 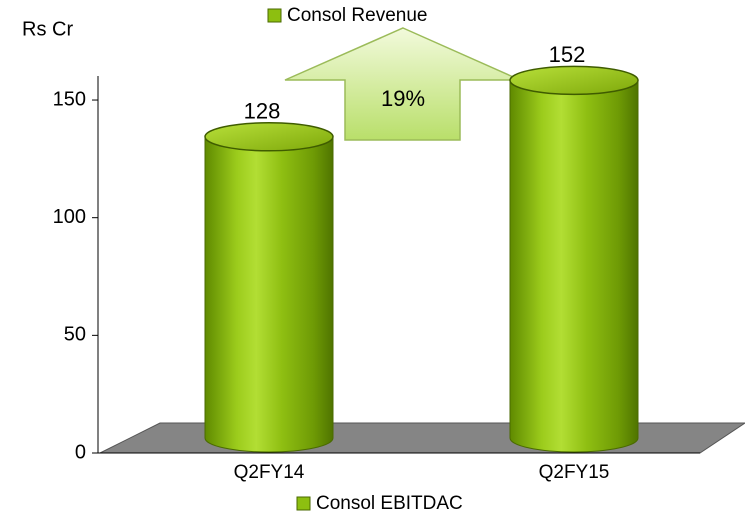 I want to click on y-tick-label: 50, so click(x=75, y=335).